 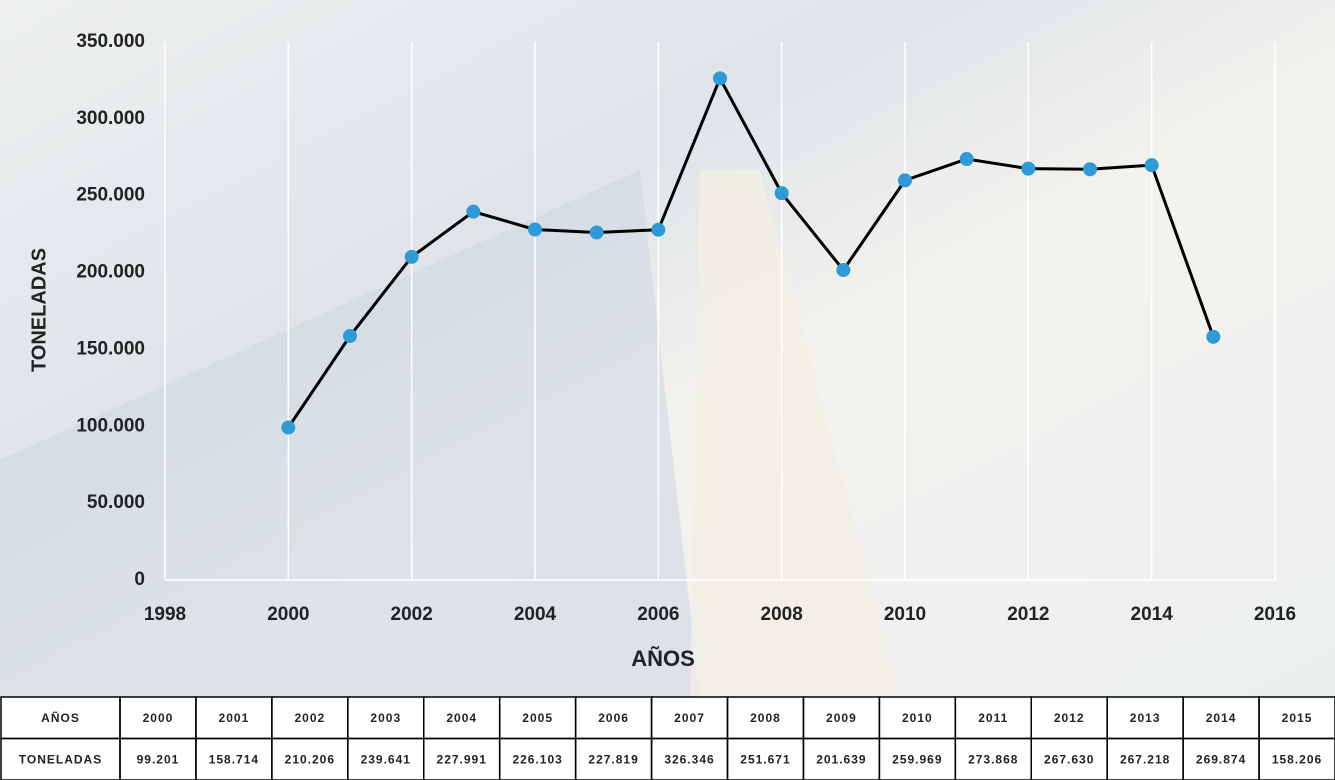 What do you see at coordinates (1275, 614) in the screenshot?
I see `x-tick-label: 2016` at bounding box center [1275, 614].